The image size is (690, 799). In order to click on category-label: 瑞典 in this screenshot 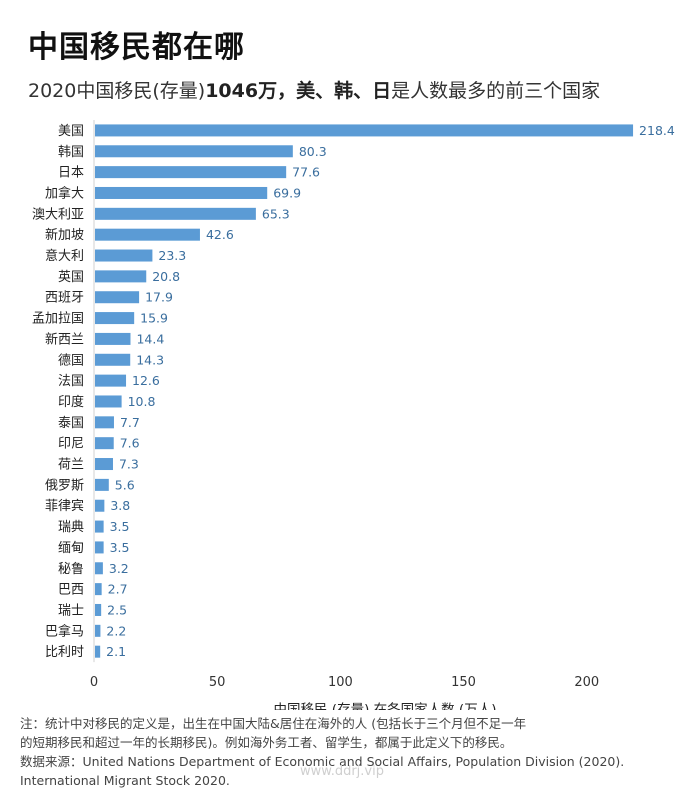, I will do `click(71, 527)`.